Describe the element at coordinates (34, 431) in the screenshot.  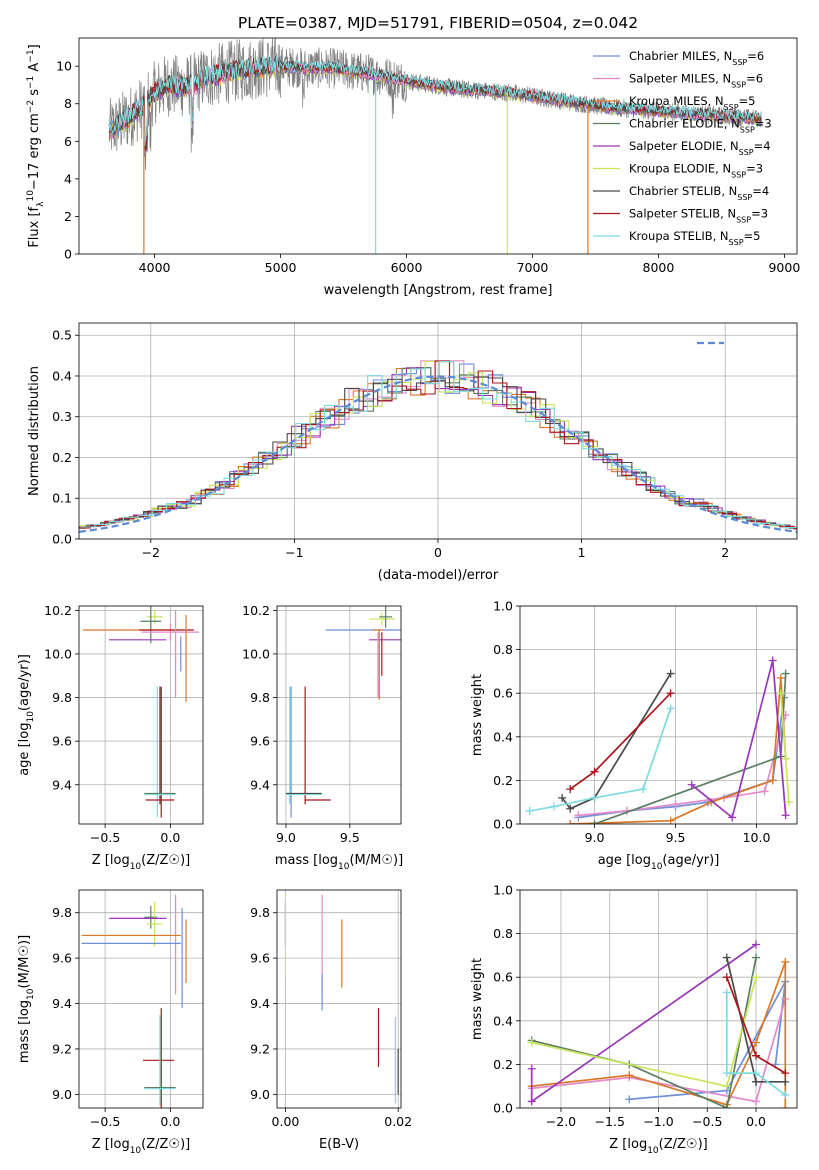
I see `y-axis-label: Normed distribution` at that location.